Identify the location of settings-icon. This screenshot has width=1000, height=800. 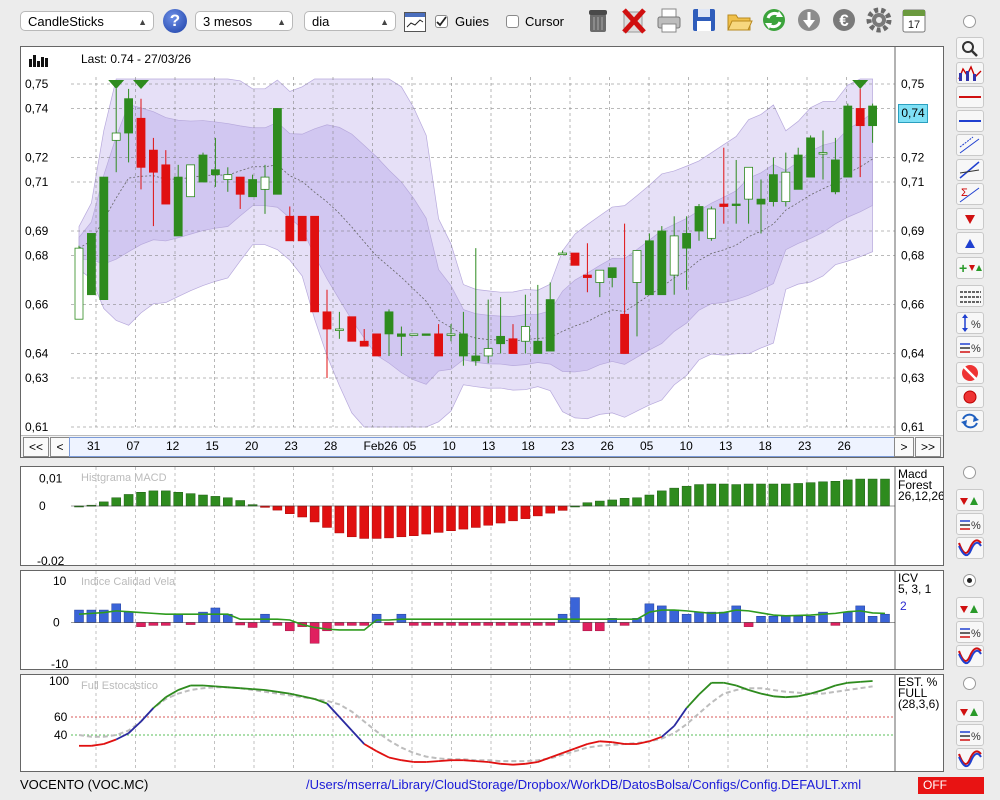
(879, 20).